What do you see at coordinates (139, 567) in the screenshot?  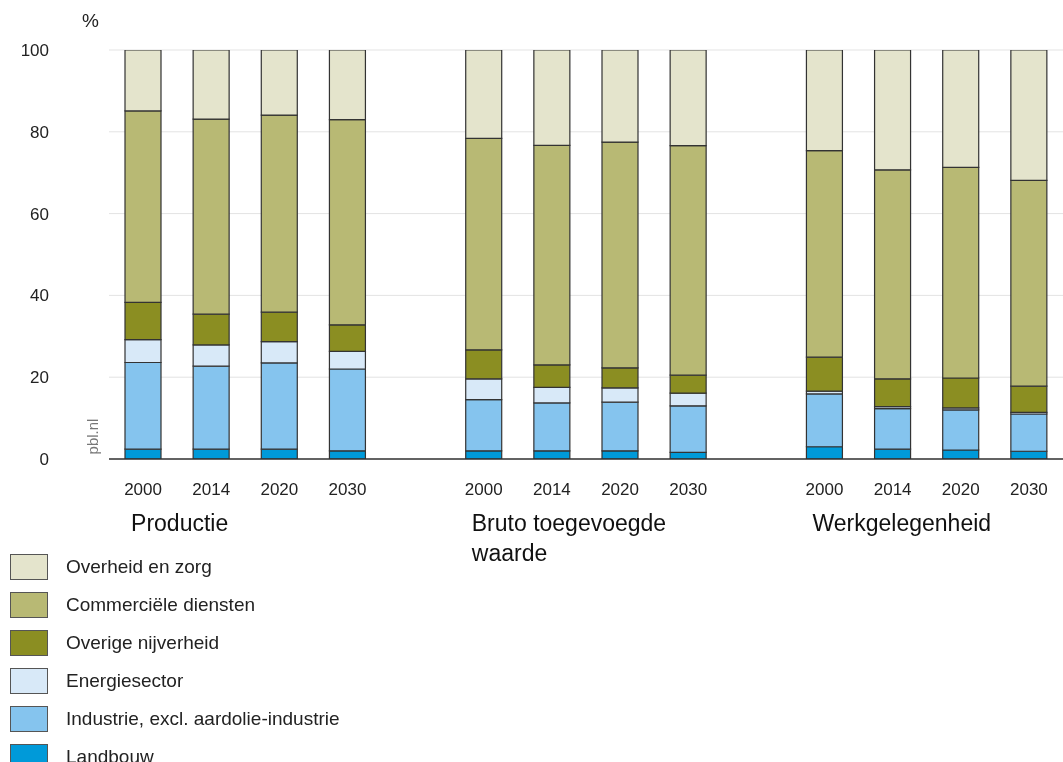 I see `legend-label: Overheid en zorg` at bounding box center [139, 567].